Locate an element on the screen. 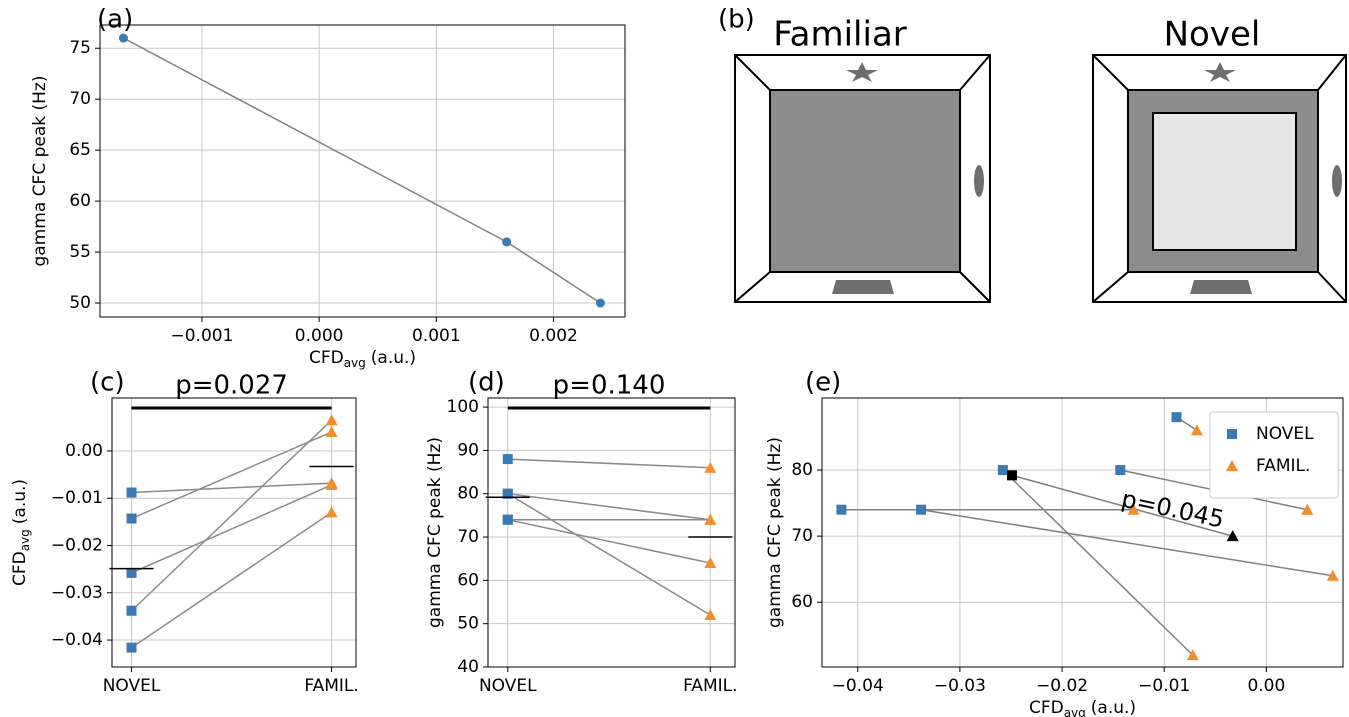  y-tick-label: 65 is located at coordinates (80, 150).